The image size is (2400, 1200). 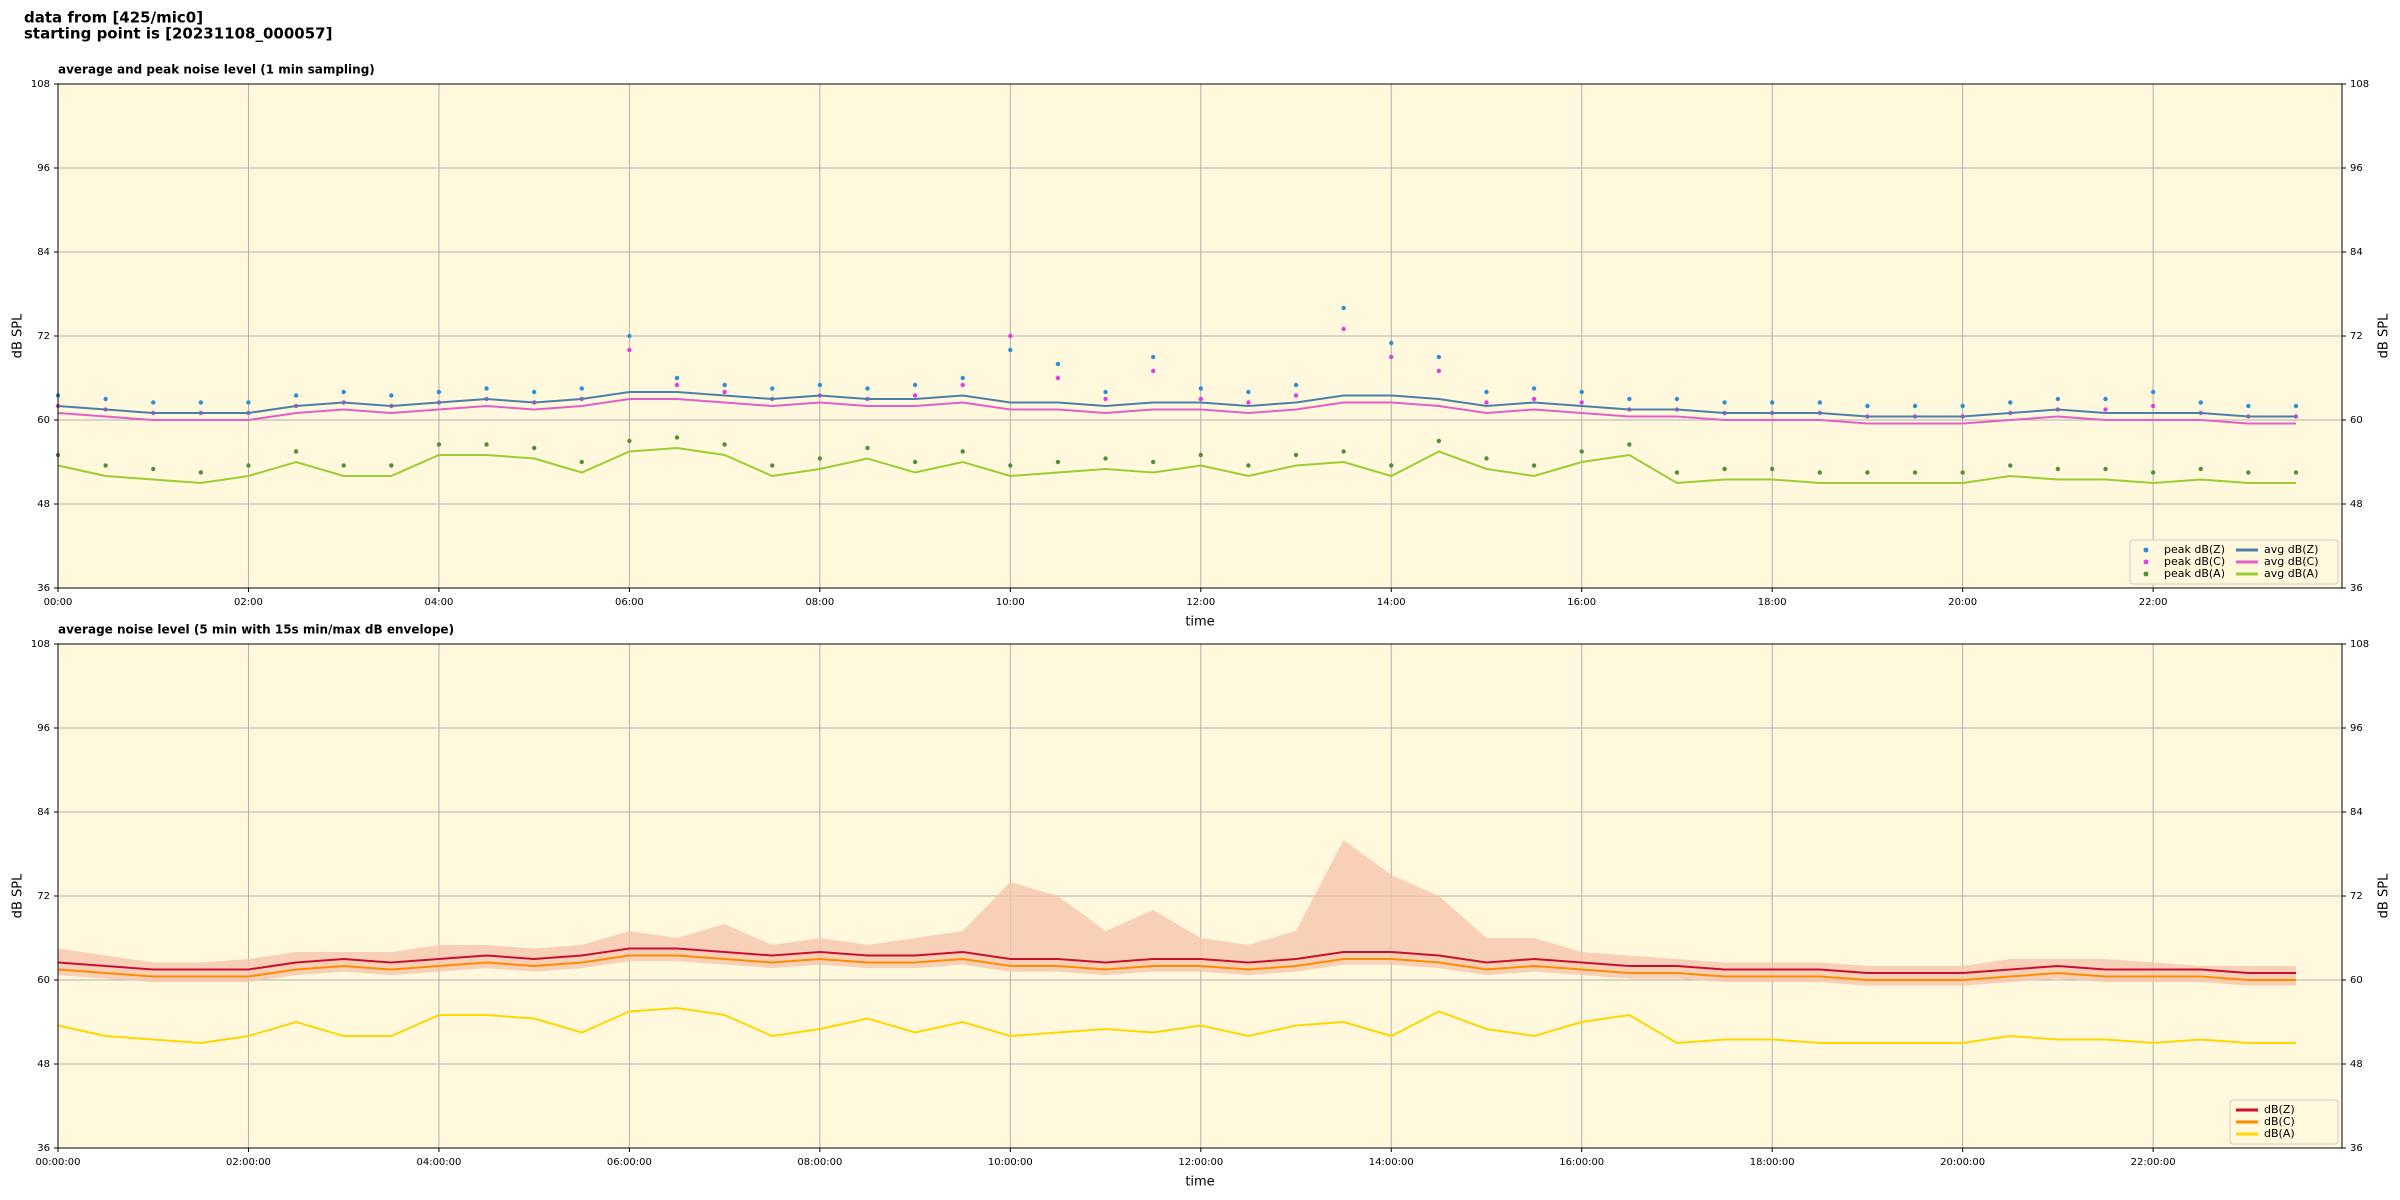 I want to click on legend-label: peak dB(Z), so click(x=2194, y=549).